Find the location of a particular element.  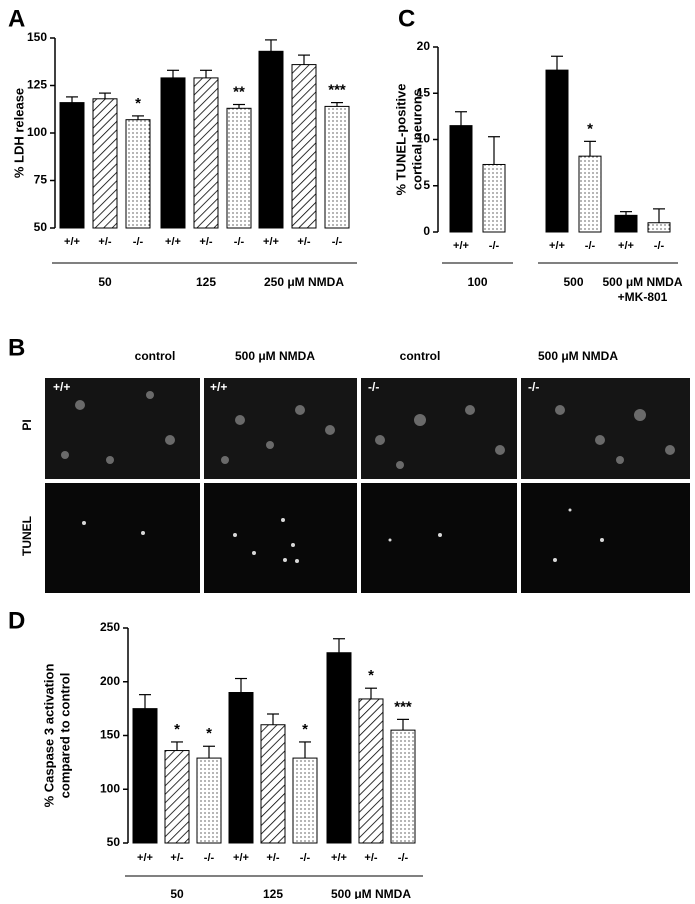

panel-label: C is located at coordinates (406, 18).